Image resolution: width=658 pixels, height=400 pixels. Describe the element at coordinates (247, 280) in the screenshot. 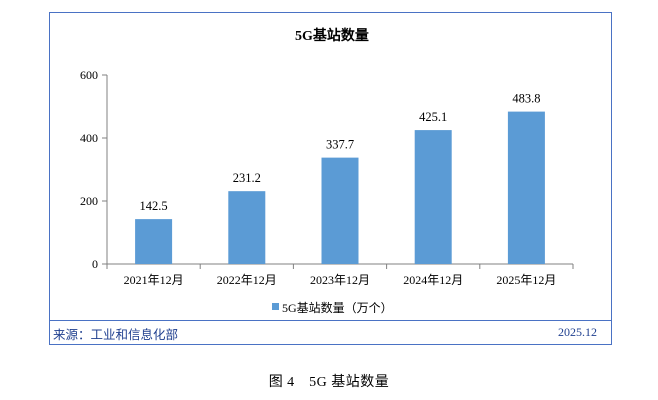

I see `x-tick-label: 2022年12月` at that location.